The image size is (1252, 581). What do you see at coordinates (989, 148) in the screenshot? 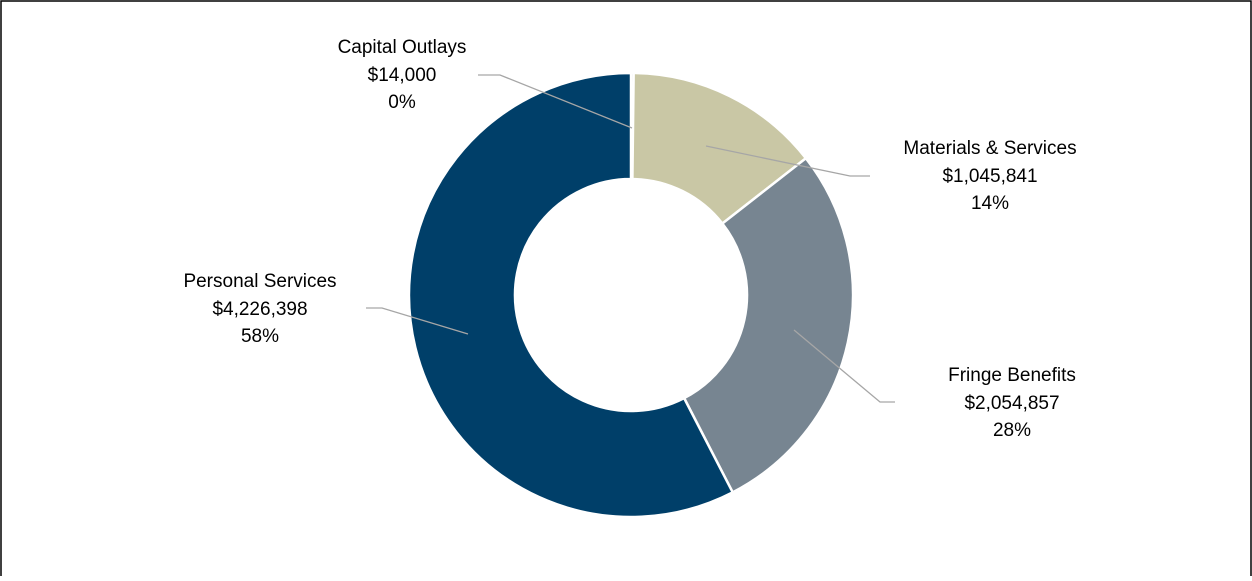
I see `slice-label: Materials & Services` at bounding box center [989, 148].